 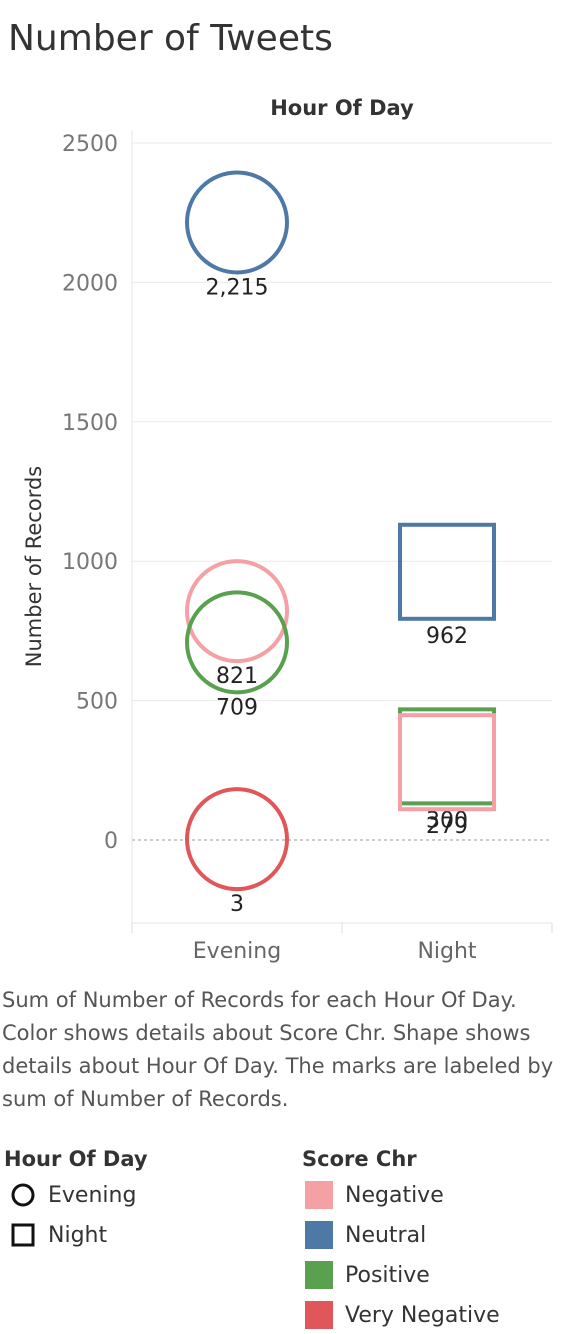 I want to click on legend-label: Night, so click(x=78, y=1235).